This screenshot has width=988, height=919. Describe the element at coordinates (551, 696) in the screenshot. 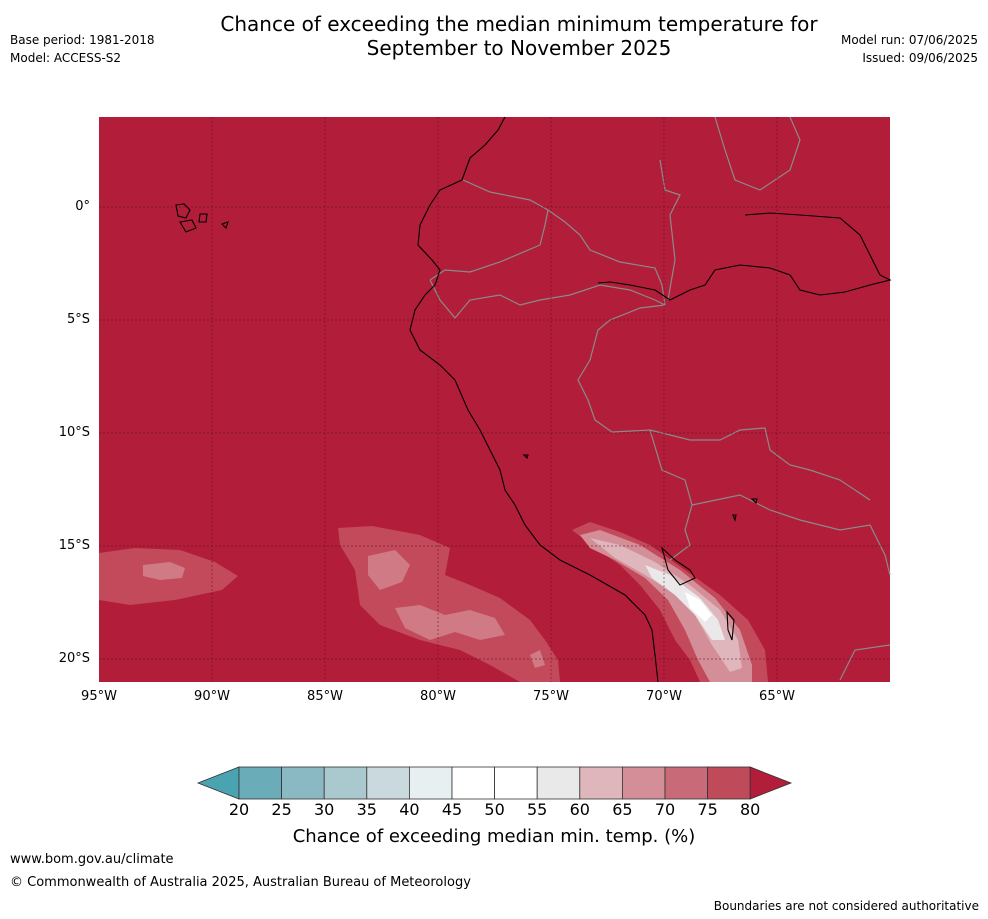

I see `lon-label-75w: 75°W` at that location.